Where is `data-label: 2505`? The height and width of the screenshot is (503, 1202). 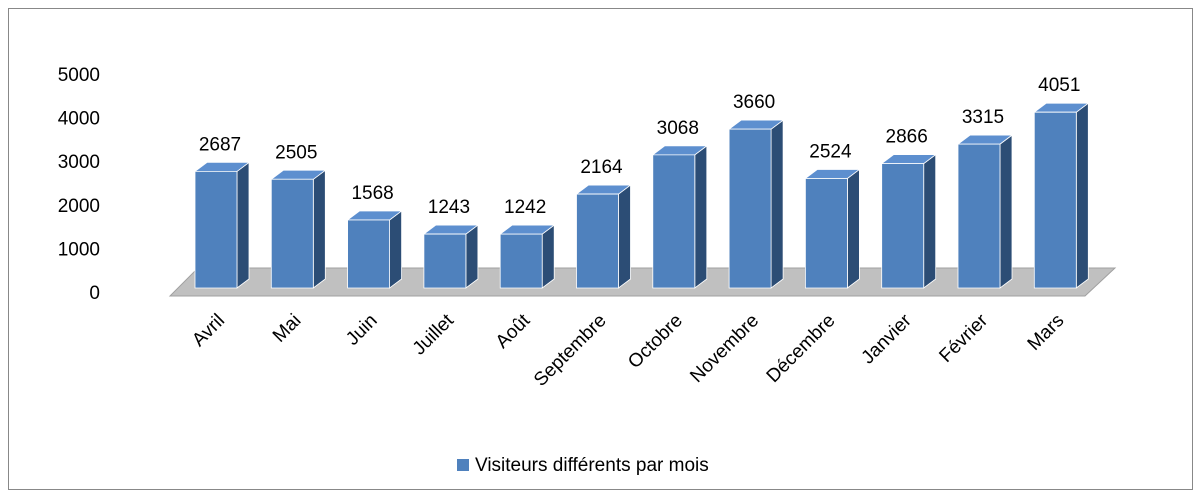
data-label: 2505 is located at coordinates (296, 152).